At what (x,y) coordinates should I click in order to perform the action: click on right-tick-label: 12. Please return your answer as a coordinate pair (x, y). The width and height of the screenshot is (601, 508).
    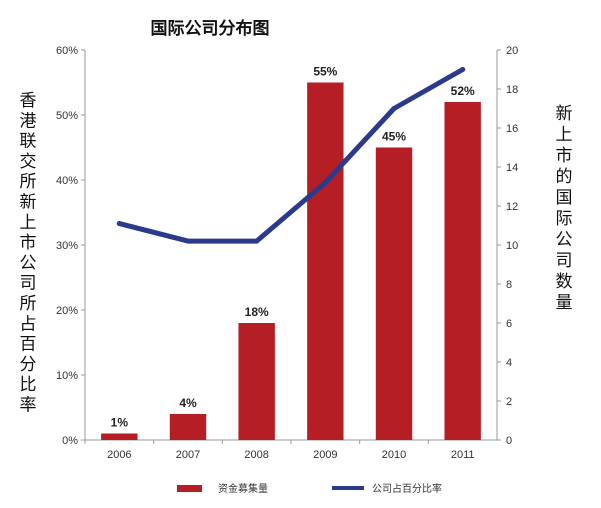
    Looking at the image, I should click on (512, 207).